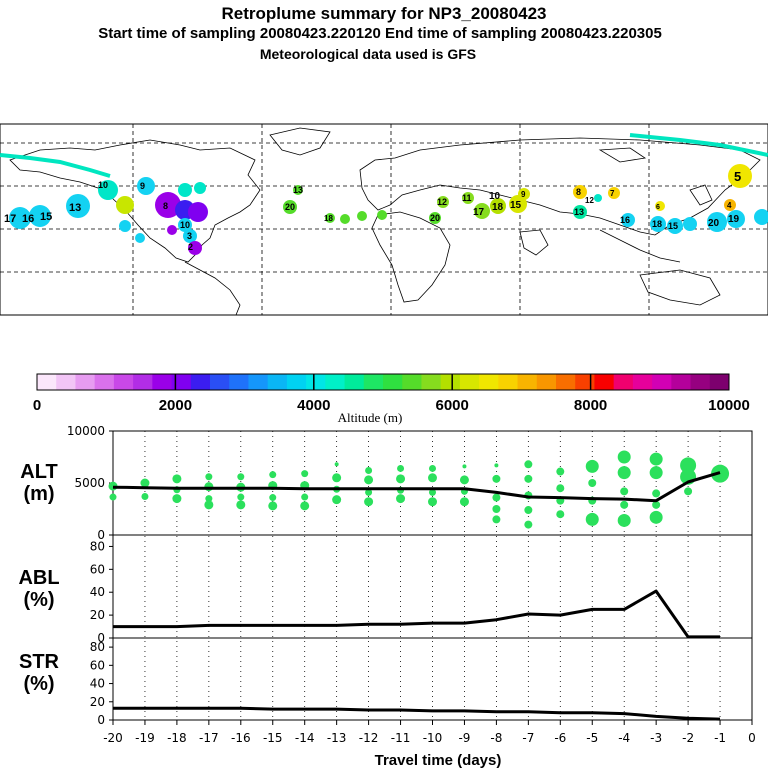 The height and width of the screenshot is (768, 768). I want to click on map-label: 5, so click(737, 176).